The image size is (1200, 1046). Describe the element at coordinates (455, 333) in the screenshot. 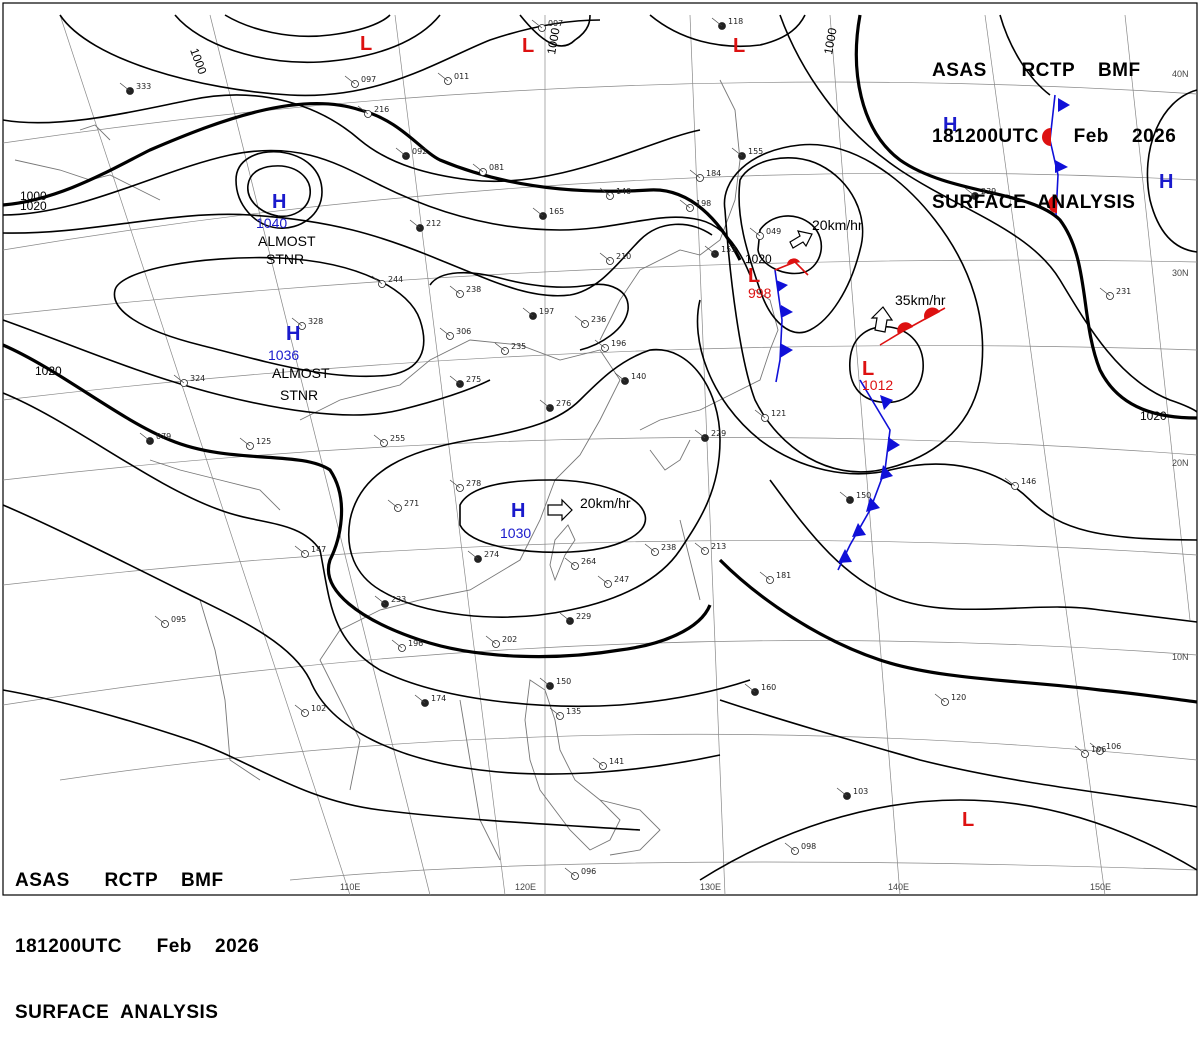

I see `station-plot: 306` at that location.